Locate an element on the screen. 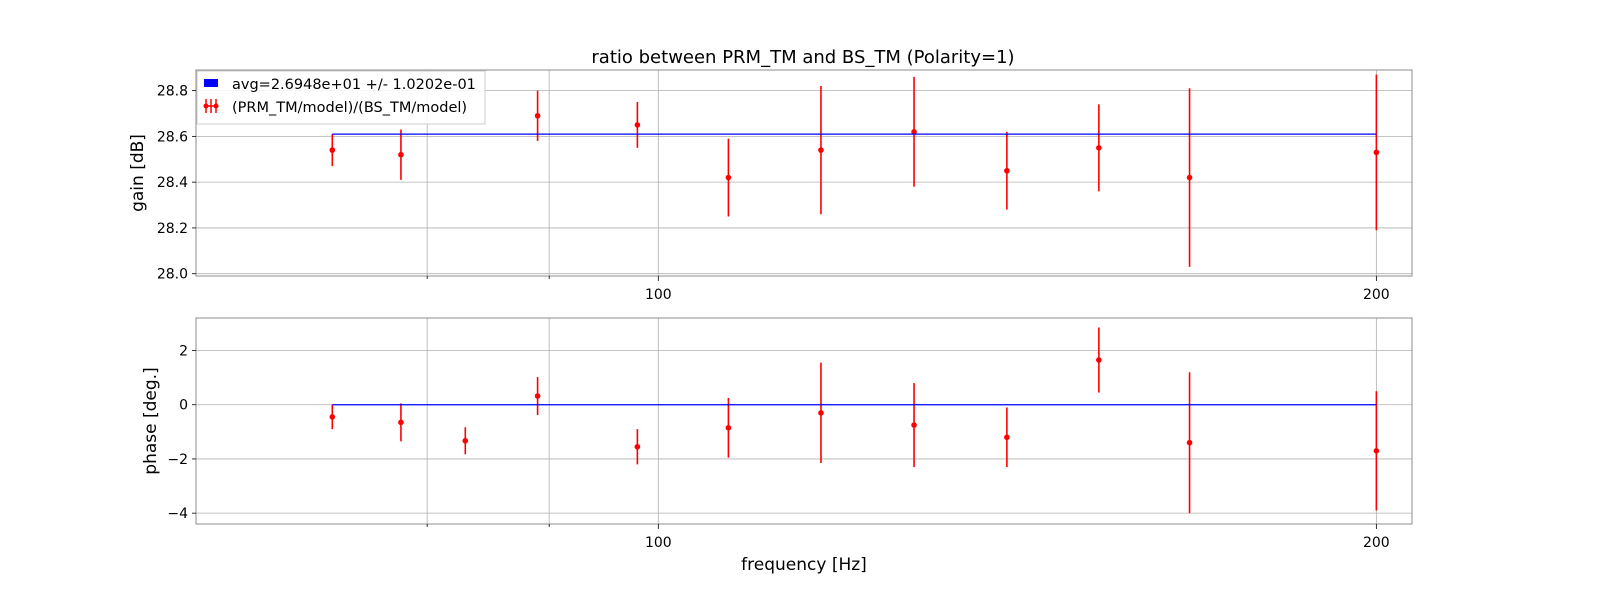 The height and width of the screenshot is (600, 1600). y-tick-label: −2 is located at coordinates (177, 460).